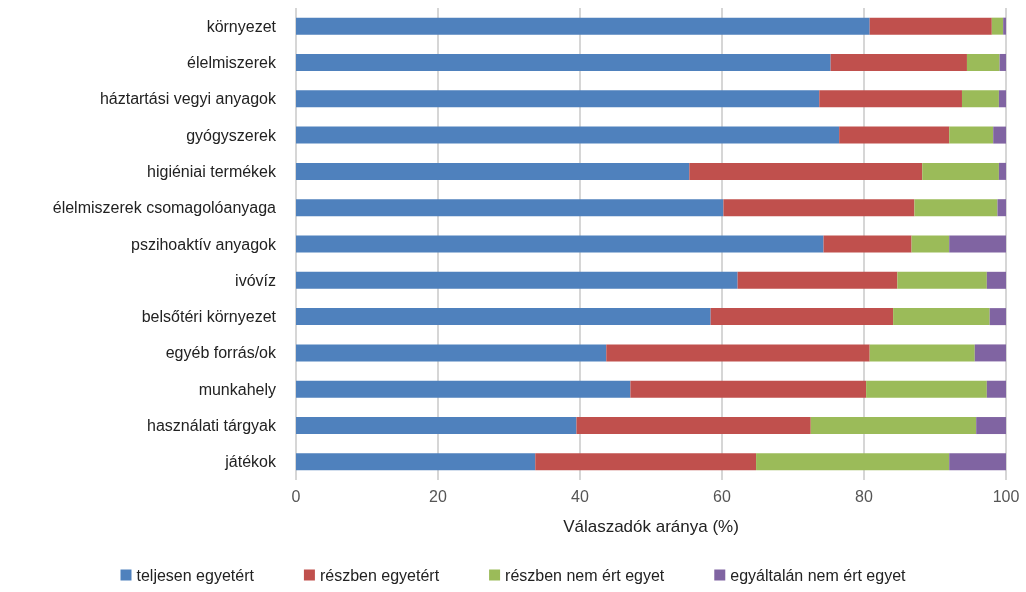 Image resolution: width=1026 pixels, height=592 pixels. Describe the element at coordinates (241, 26) in the screenshot. I see `y-tick-label: környezet` at that location.